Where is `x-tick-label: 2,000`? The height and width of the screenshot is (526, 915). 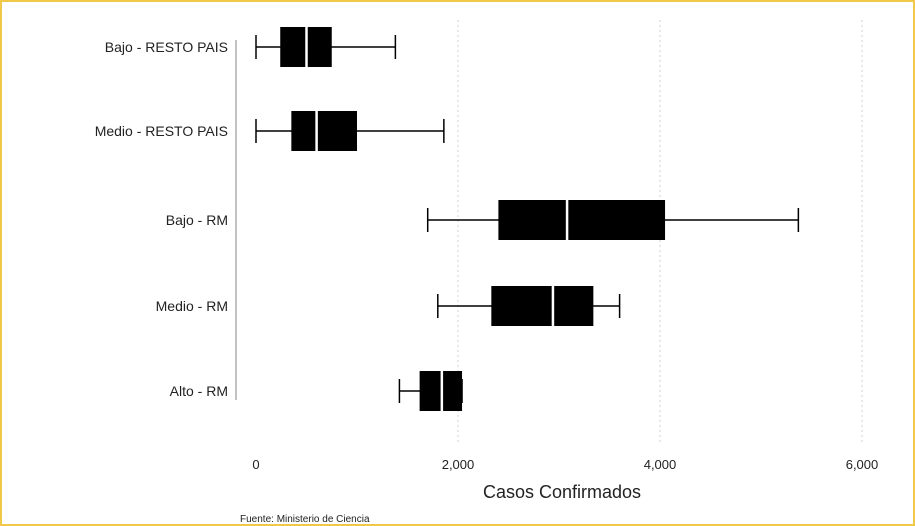
x-tick-label: 2,000 is located at coordinates (458, 464).